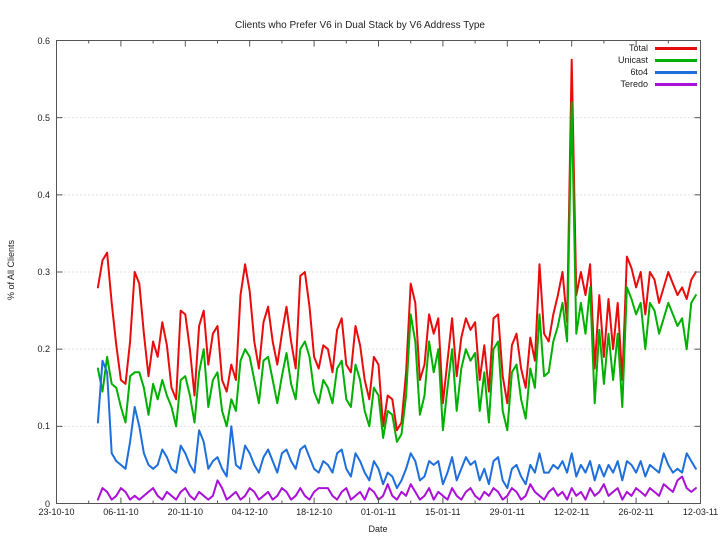  I want to click on legend-line-sample-total, so click(676, 48).